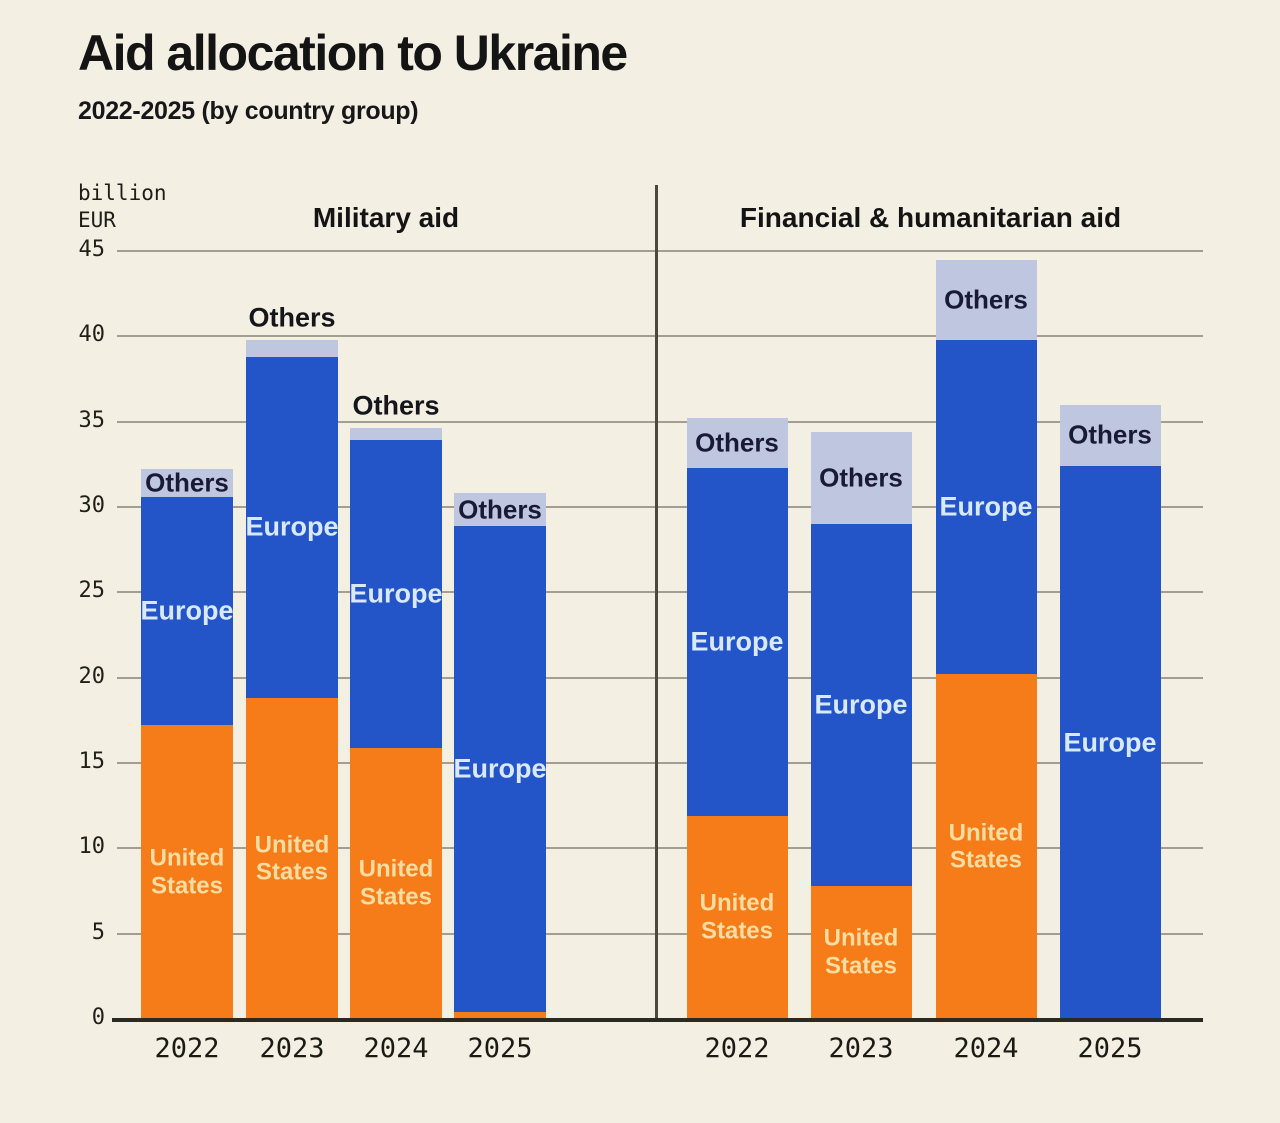 The width and height of the screenshot is (1280, 1123). I want to click on y-tick-label: 30, so click(92, 505).